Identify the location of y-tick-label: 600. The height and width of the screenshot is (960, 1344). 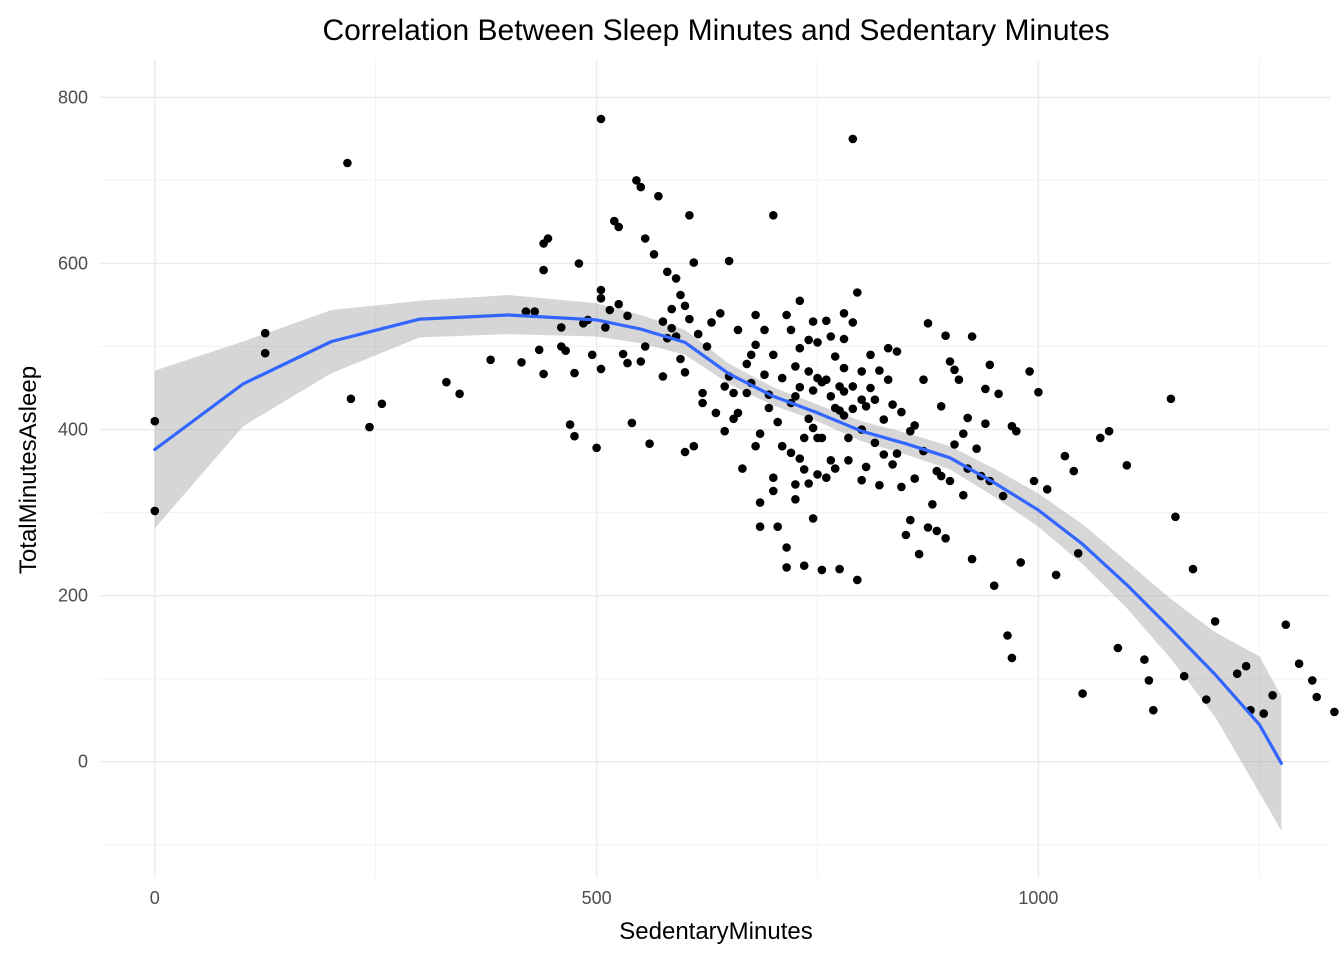
(73, 263).